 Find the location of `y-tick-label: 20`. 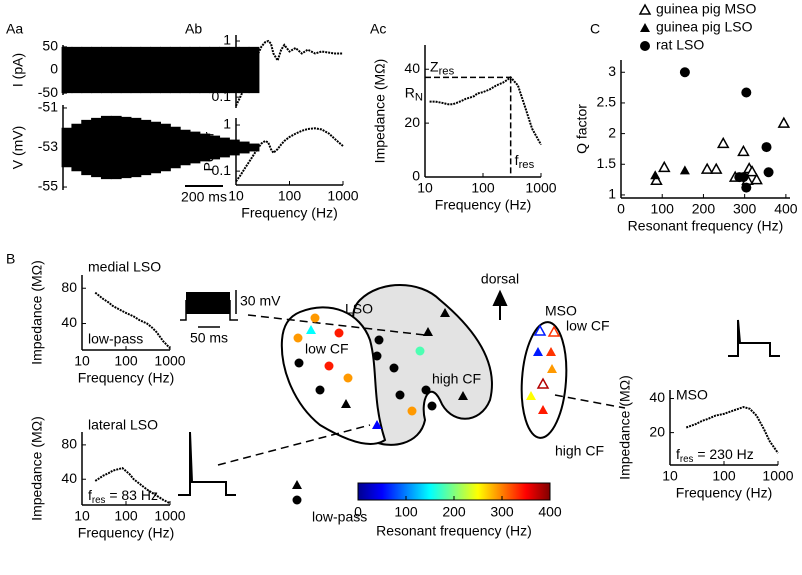

y-tick-label: 20 is located at coordinates (412, 122).